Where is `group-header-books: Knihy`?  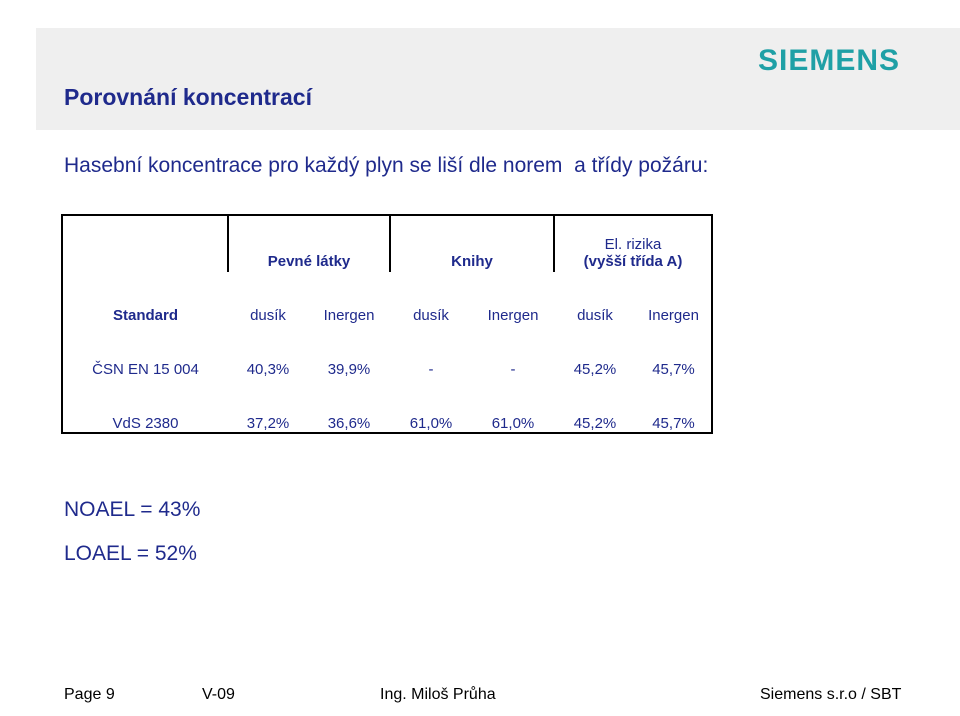
group-header-books: Knihy is located at coordinates (471, 243).